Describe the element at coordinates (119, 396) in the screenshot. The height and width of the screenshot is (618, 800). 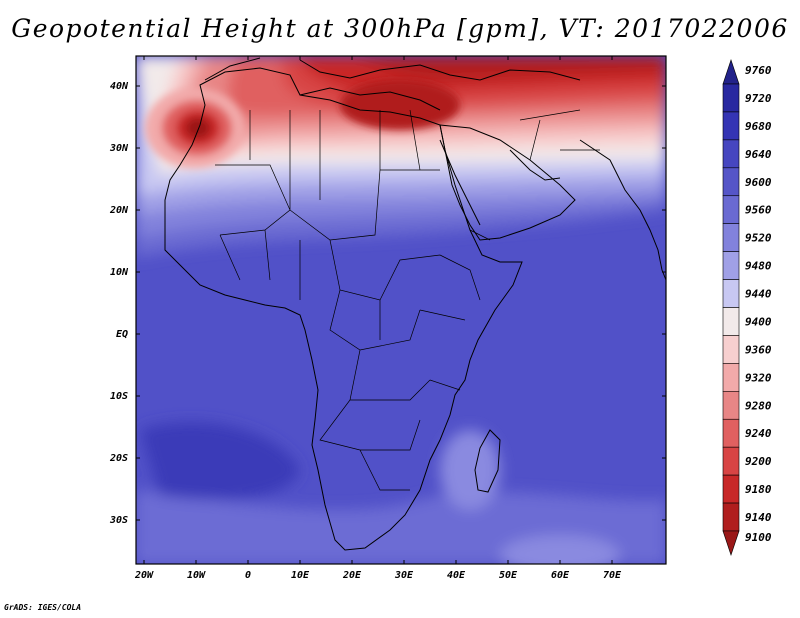
I see `lat-tick-label: 10S` at that location.